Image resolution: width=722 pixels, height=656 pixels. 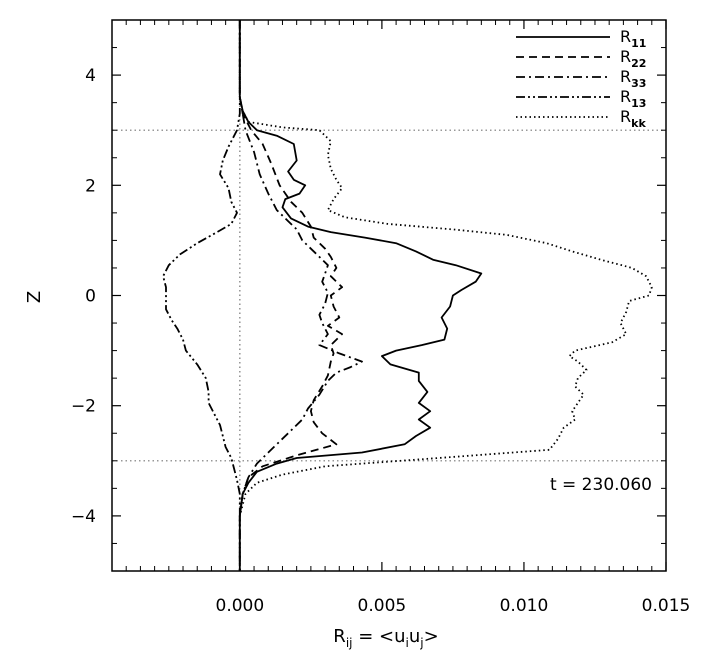 What do you see at coordinates (290, 295) in the screenshot?
I see `series-line-R22` at bounding box center [290, 295].